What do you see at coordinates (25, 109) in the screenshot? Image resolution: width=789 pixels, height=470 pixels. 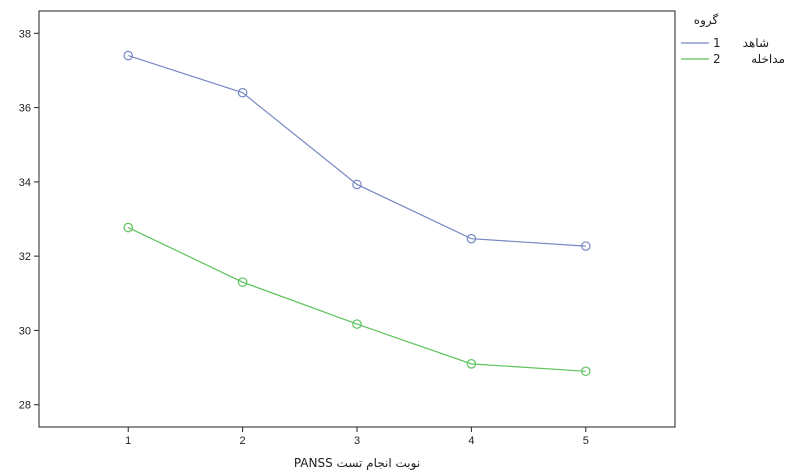 I see `y-tick-label: 36` at bounding box center [25, 109].